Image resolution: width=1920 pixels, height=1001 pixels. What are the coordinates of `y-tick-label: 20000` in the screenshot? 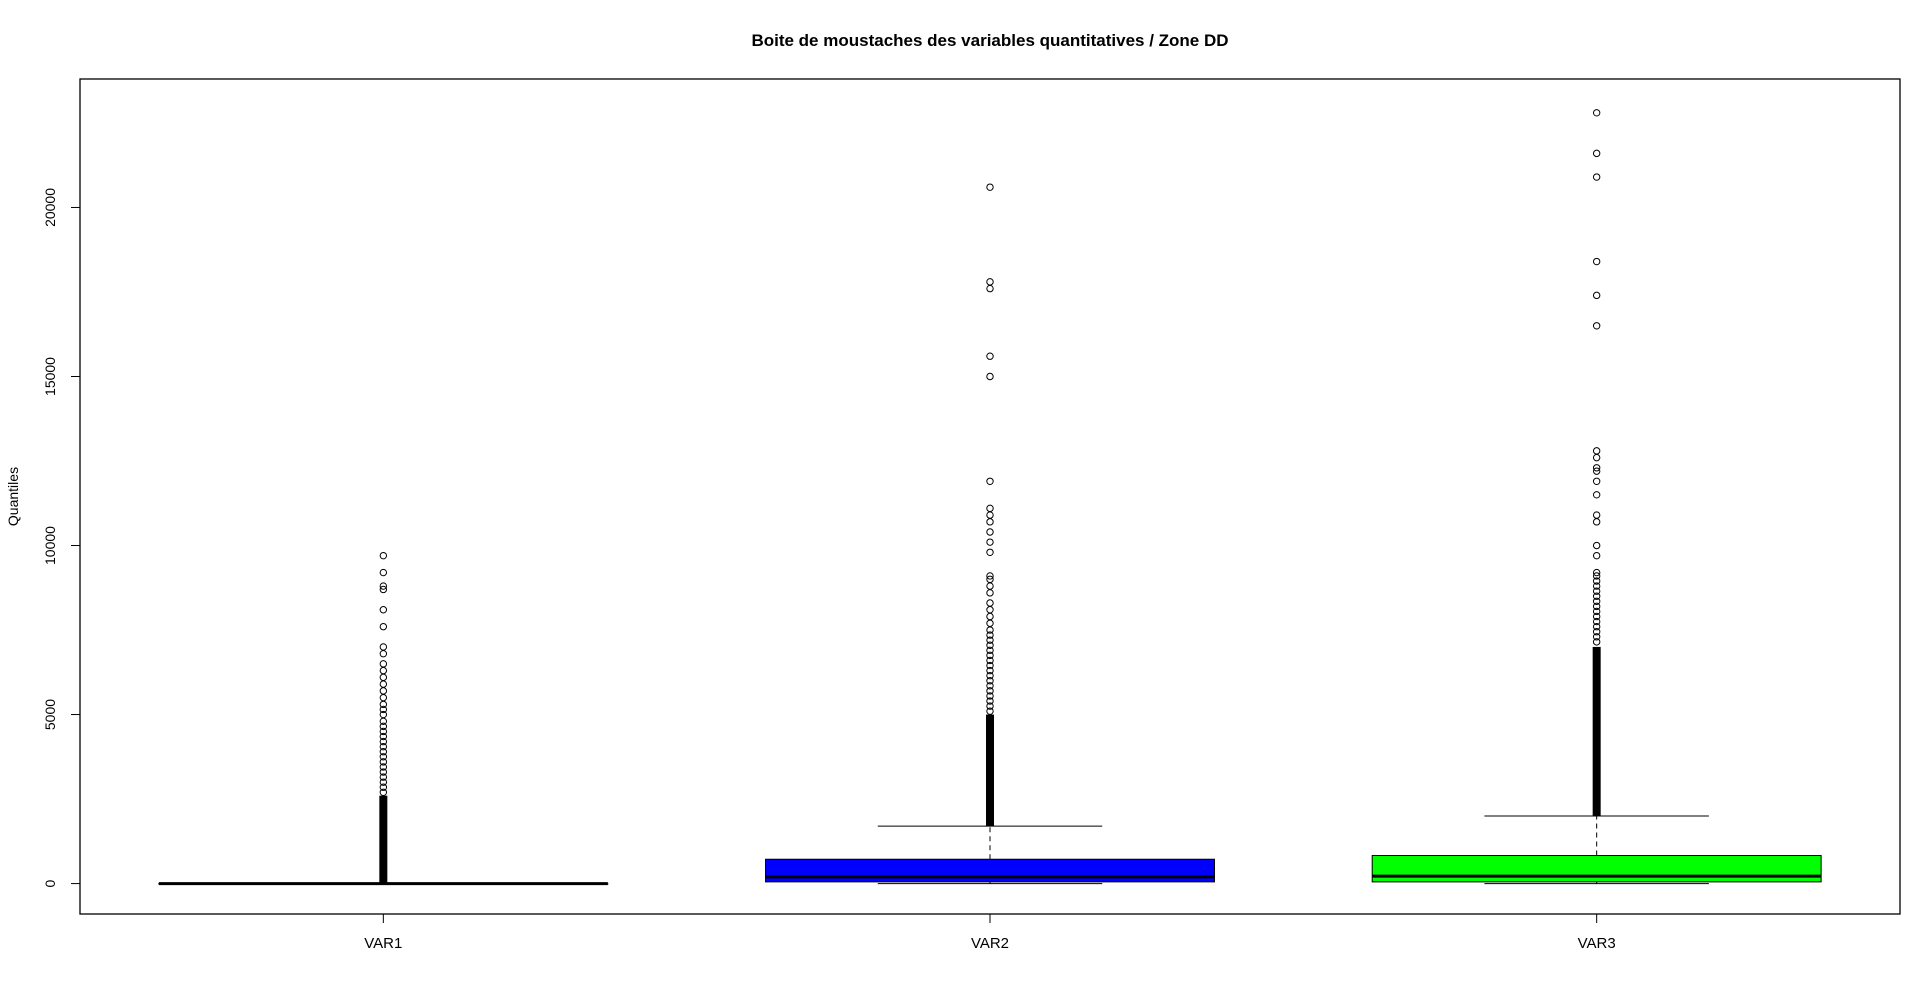 It's located at (50, 207).